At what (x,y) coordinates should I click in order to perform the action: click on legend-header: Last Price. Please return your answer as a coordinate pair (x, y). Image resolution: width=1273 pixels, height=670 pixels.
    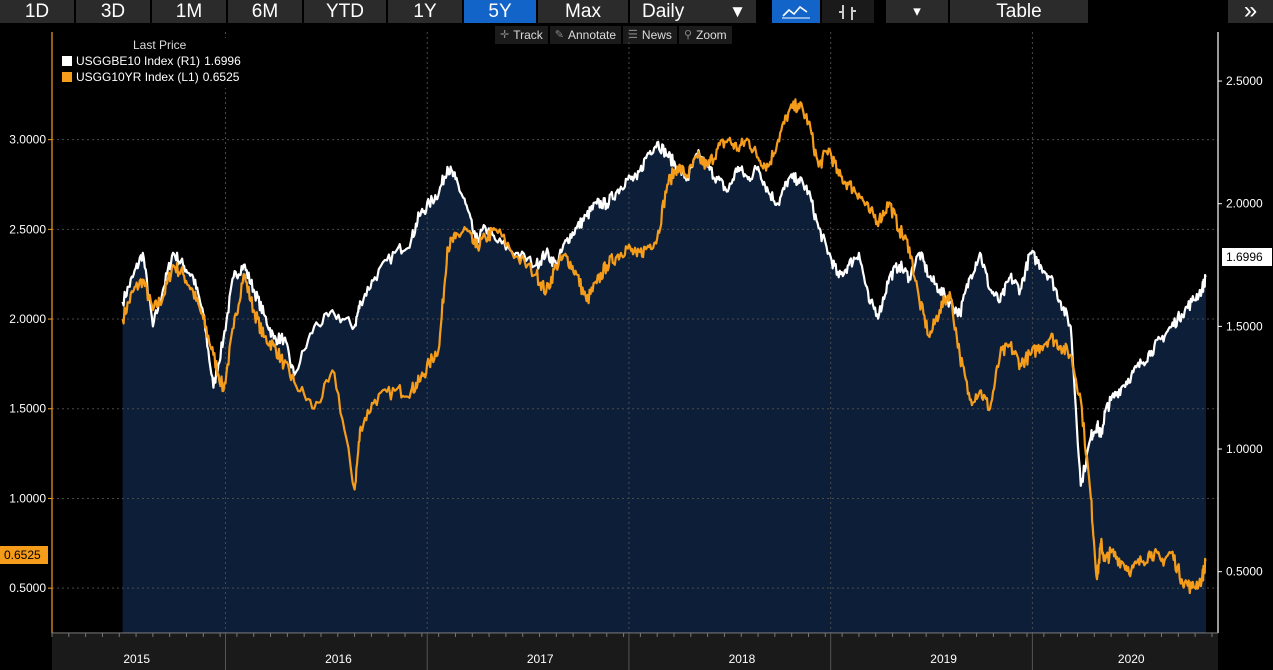
    Looking at the image, I should click on (160, 45).